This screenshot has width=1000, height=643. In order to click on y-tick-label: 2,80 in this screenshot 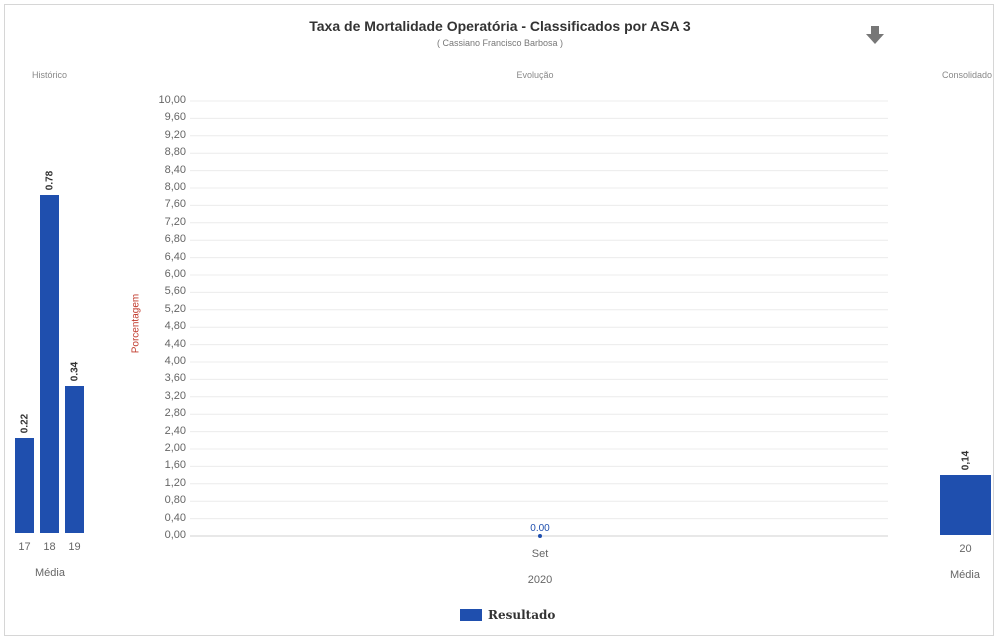, I will do `click(175, 413)`.